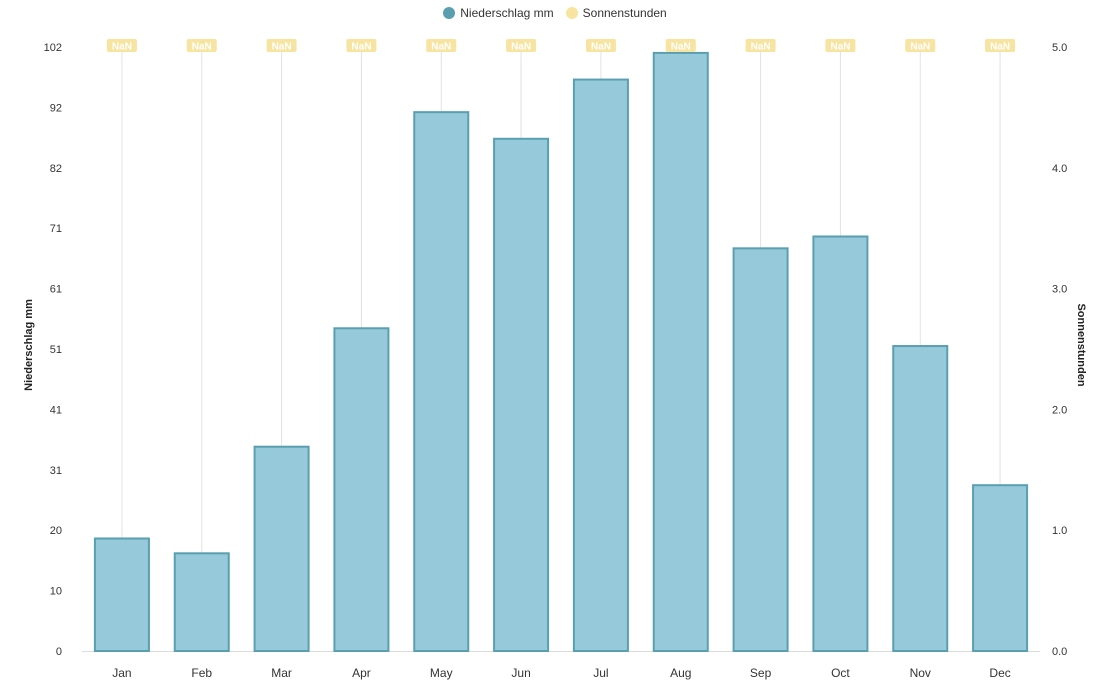 Image resolution: width=1110 pixels, height=689 pixels. What do you see at coordinates (600, 673) in the screenshot?
I see `x-tick-label: Jul` at bounding box center [600, 673].